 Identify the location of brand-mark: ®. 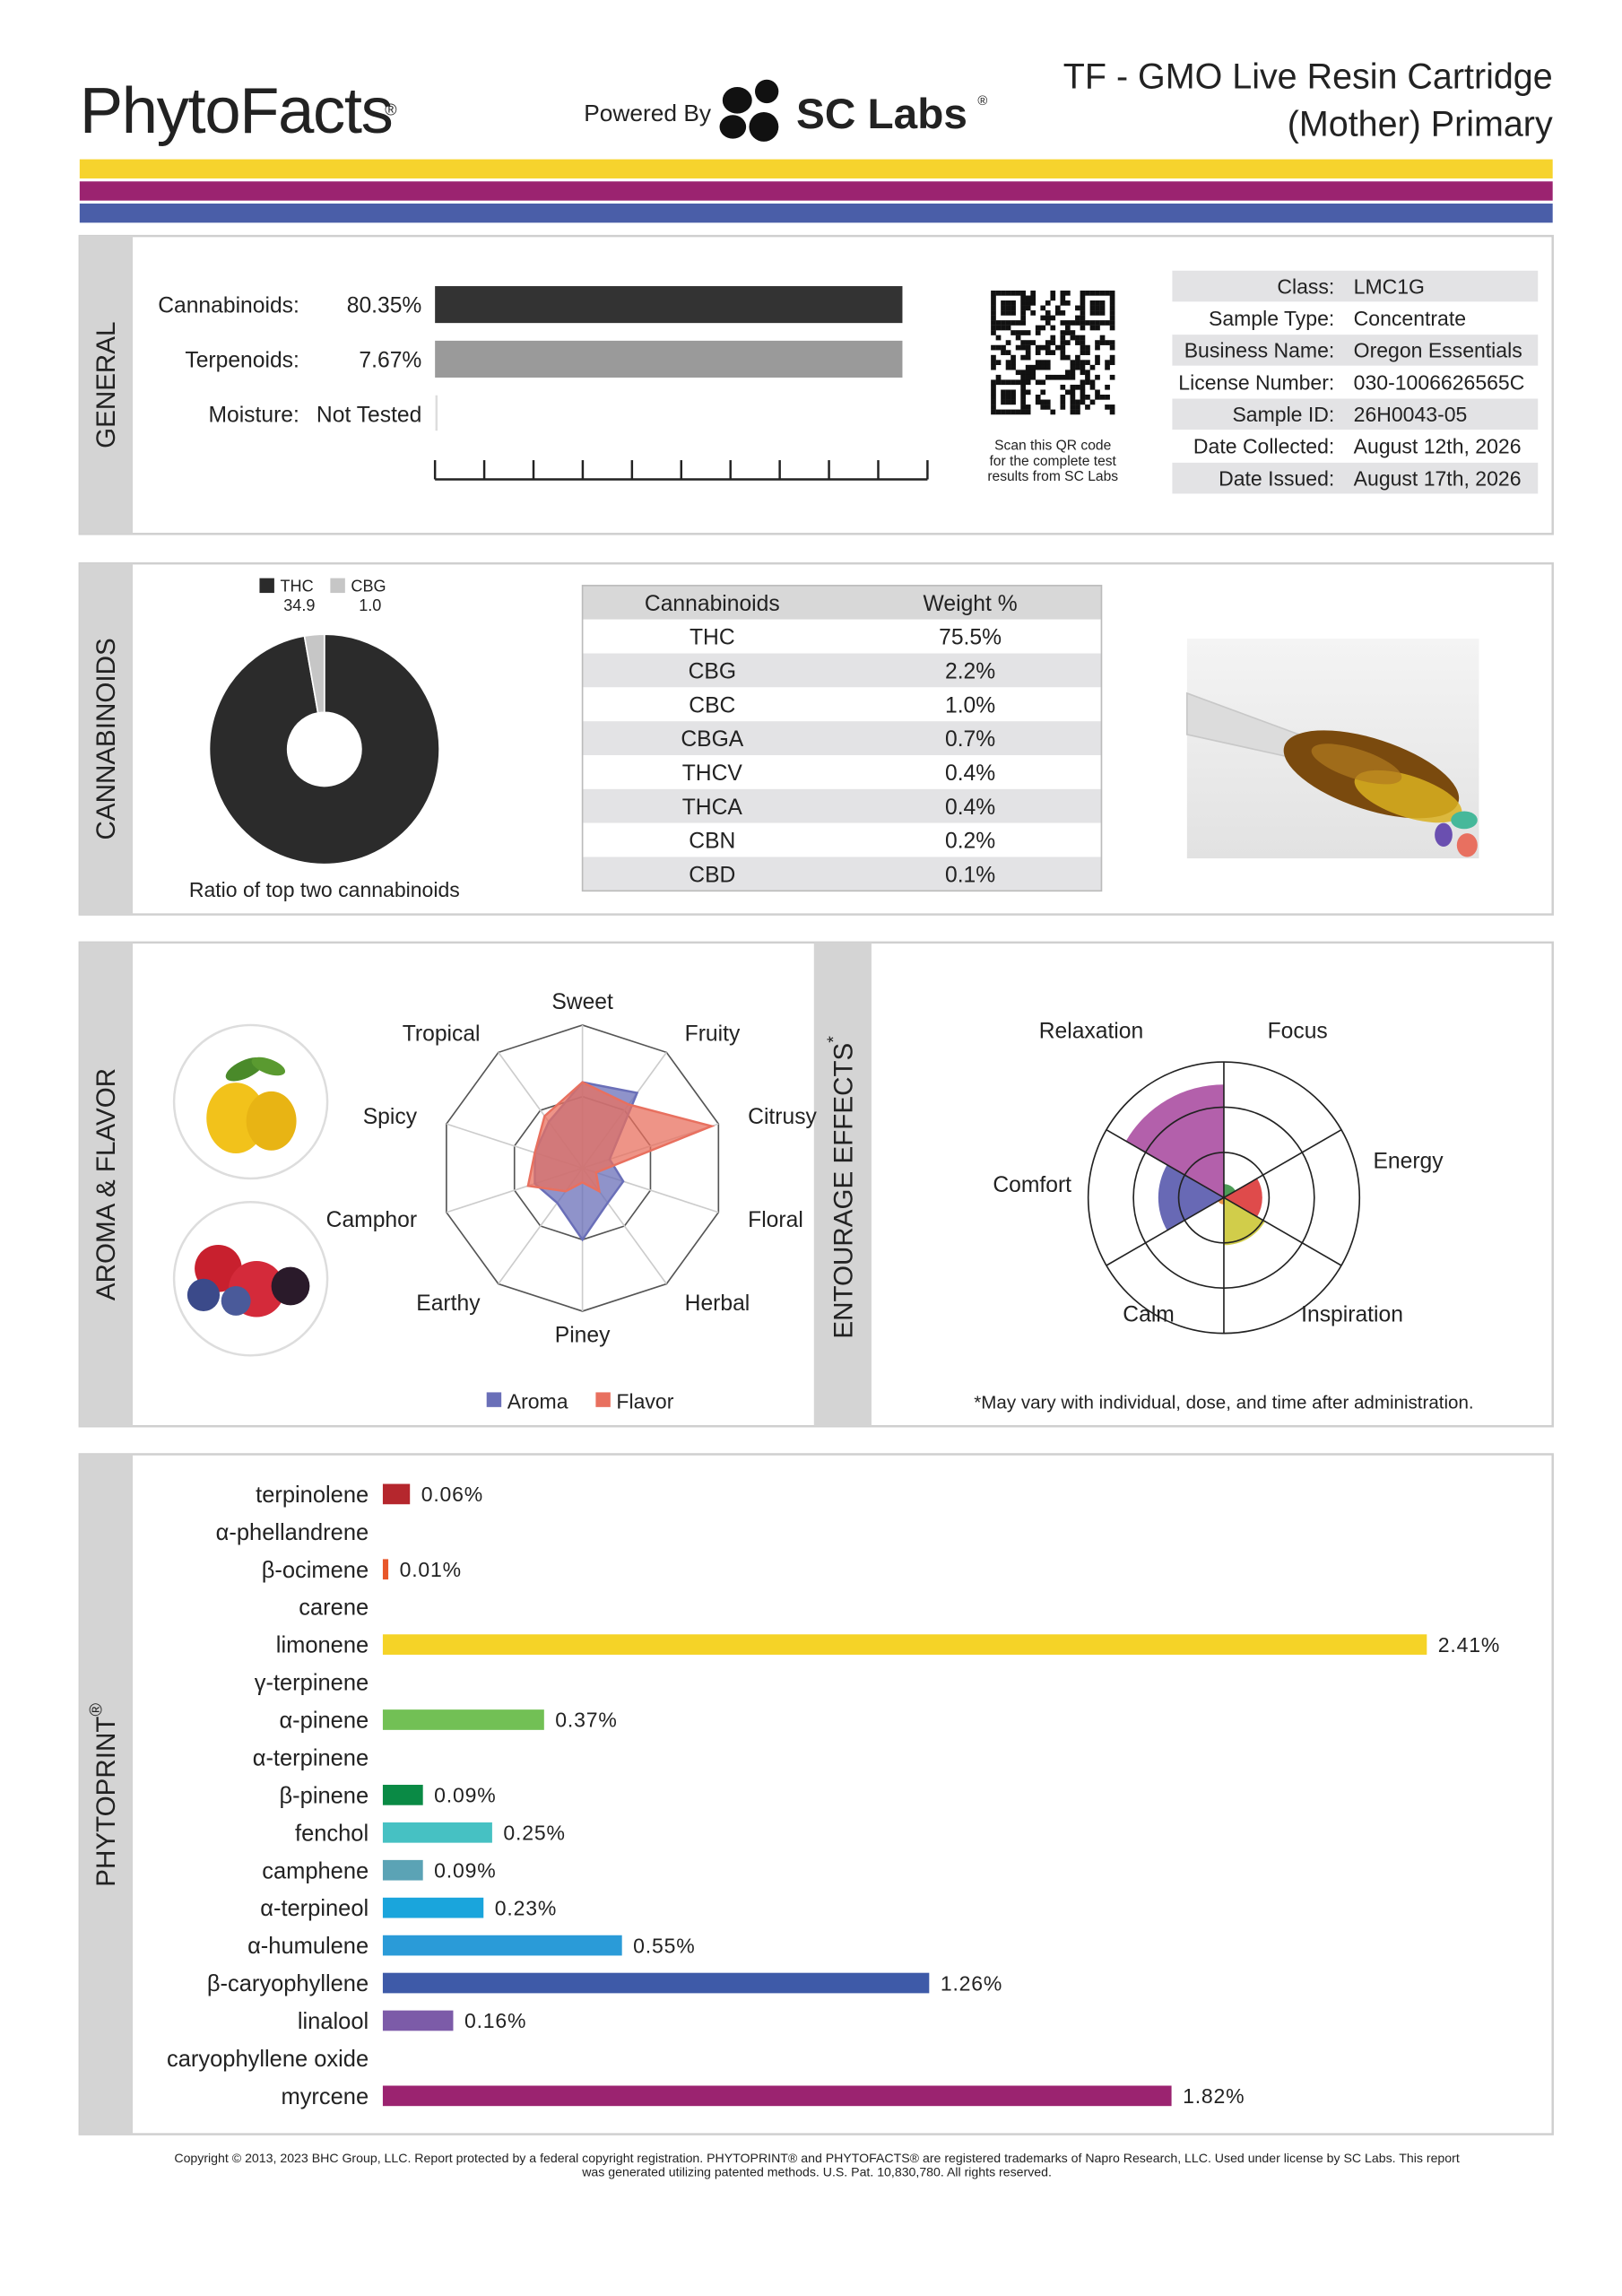
(391, 109).